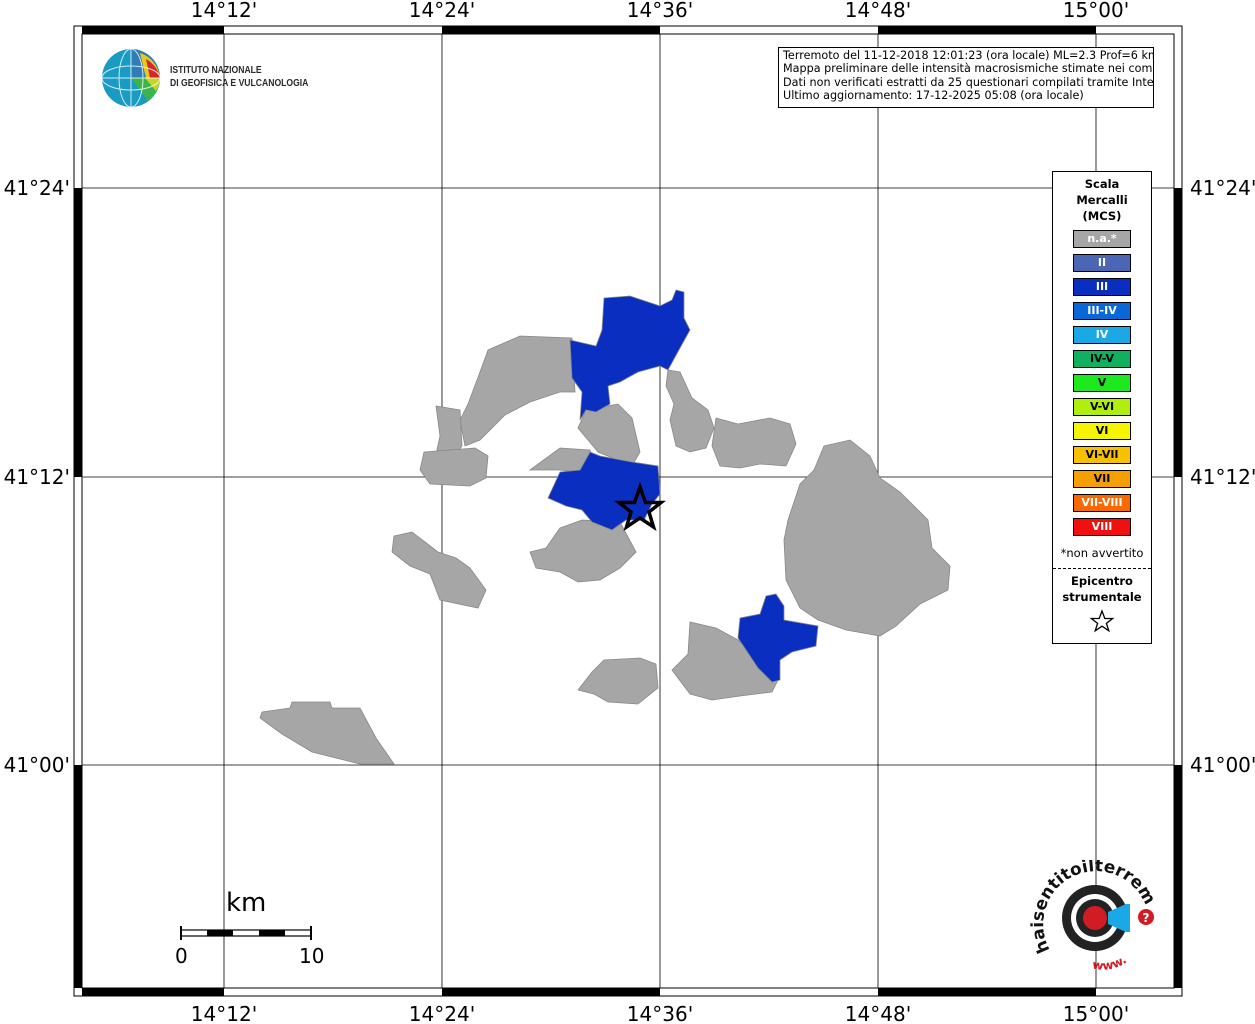  What do you see at coordinates (181, 956) in the screenshot?
I see `scale-min-label: 0` at bounding box center [181, 956].